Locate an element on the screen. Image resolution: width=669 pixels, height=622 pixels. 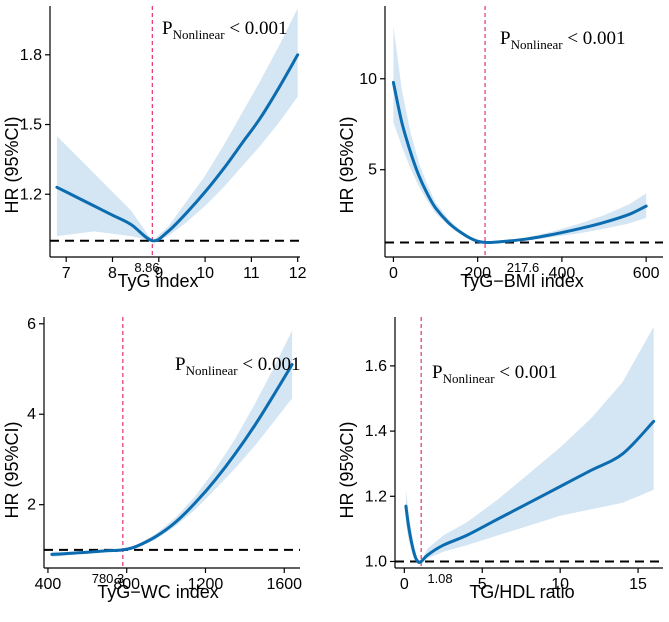
tygbmi-x-tick-label: 600 is located at coordinates (646, 273).